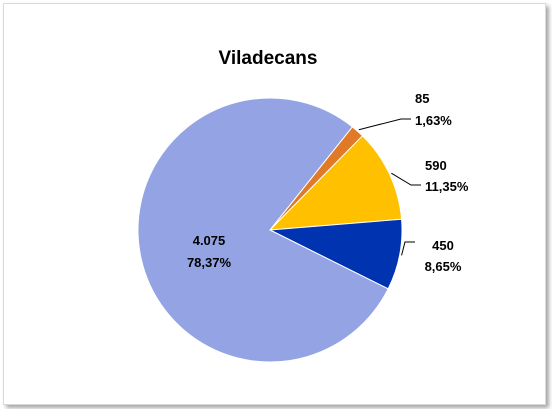 The width and height of the screenshot is (552, 409). Describe the element at coordinates (436, 165) in the screenshot. I see `data-label-value: 590` at that location.